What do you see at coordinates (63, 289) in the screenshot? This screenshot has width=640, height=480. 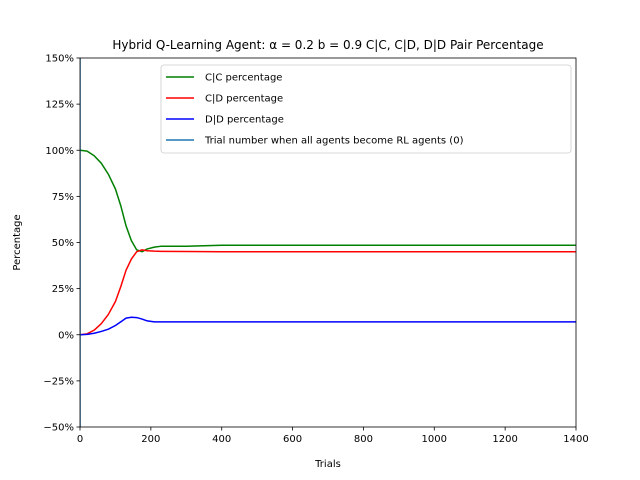 I see `y-tick-label: 25%` at bounding box center [63, 289].